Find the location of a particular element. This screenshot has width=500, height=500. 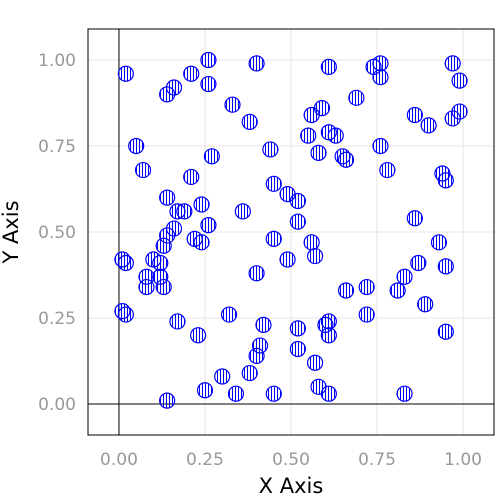

x-axis-title: X Axis is located at coordinates (291, 486).